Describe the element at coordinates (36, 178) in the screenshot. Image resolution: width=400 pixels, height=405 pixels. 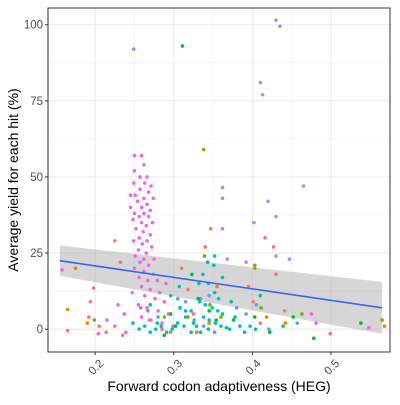
I see `y-tick-label: 50` at that location.